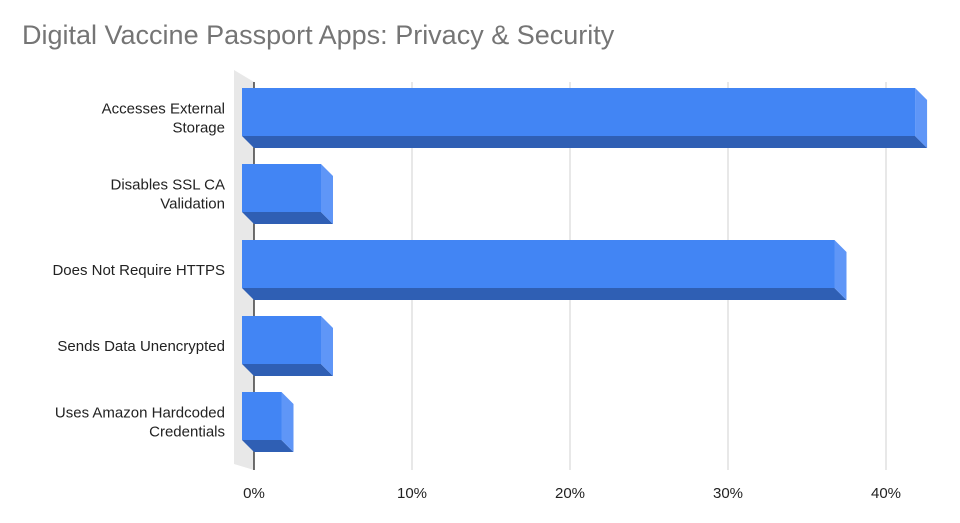 Image resolution: width=960 pixels, height=523 pixels. What do you see at coordinates (140, 423) in the screenshot?
I see `category-label: Uses Amazon Hardcoded Credentials` at bounding box center [140, 423].